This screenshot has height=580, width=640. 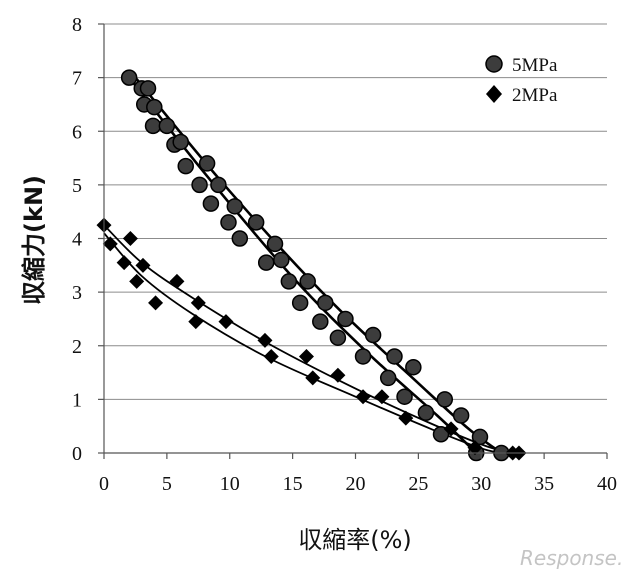 I want to click on legend-marker-2mpa, so click(x=494, y=94).